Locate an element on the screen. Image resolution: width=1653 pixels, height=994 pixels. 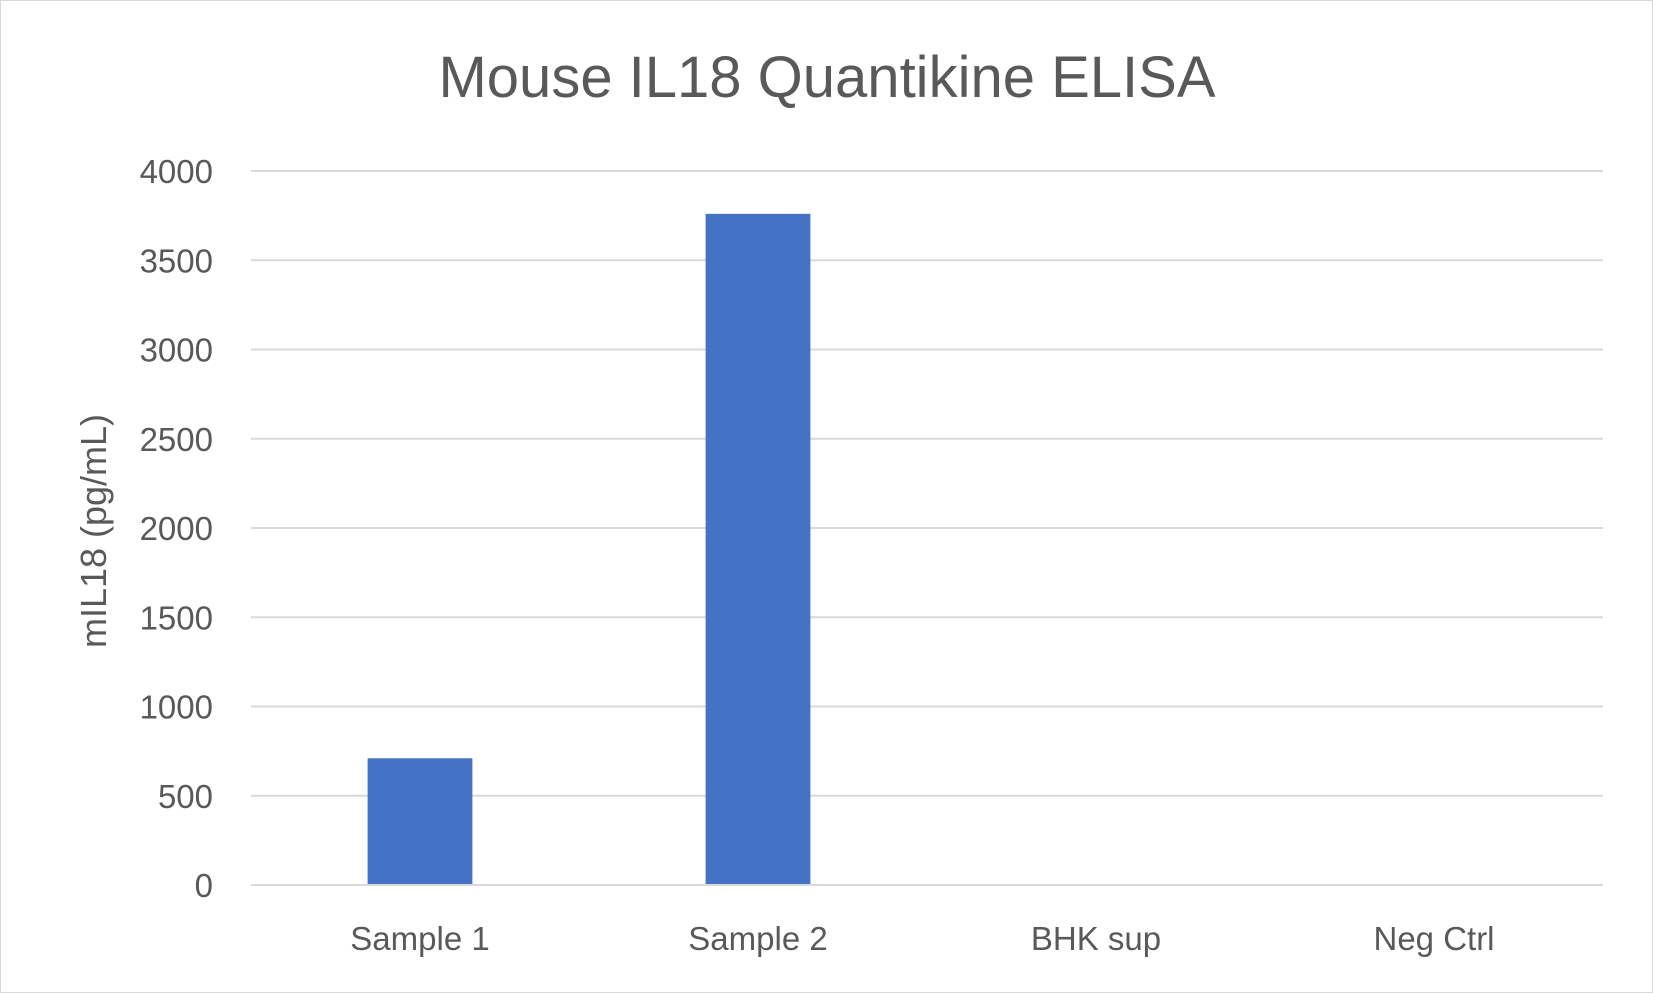
y-tick-label: 4000 is located at coordinates (176, 171).